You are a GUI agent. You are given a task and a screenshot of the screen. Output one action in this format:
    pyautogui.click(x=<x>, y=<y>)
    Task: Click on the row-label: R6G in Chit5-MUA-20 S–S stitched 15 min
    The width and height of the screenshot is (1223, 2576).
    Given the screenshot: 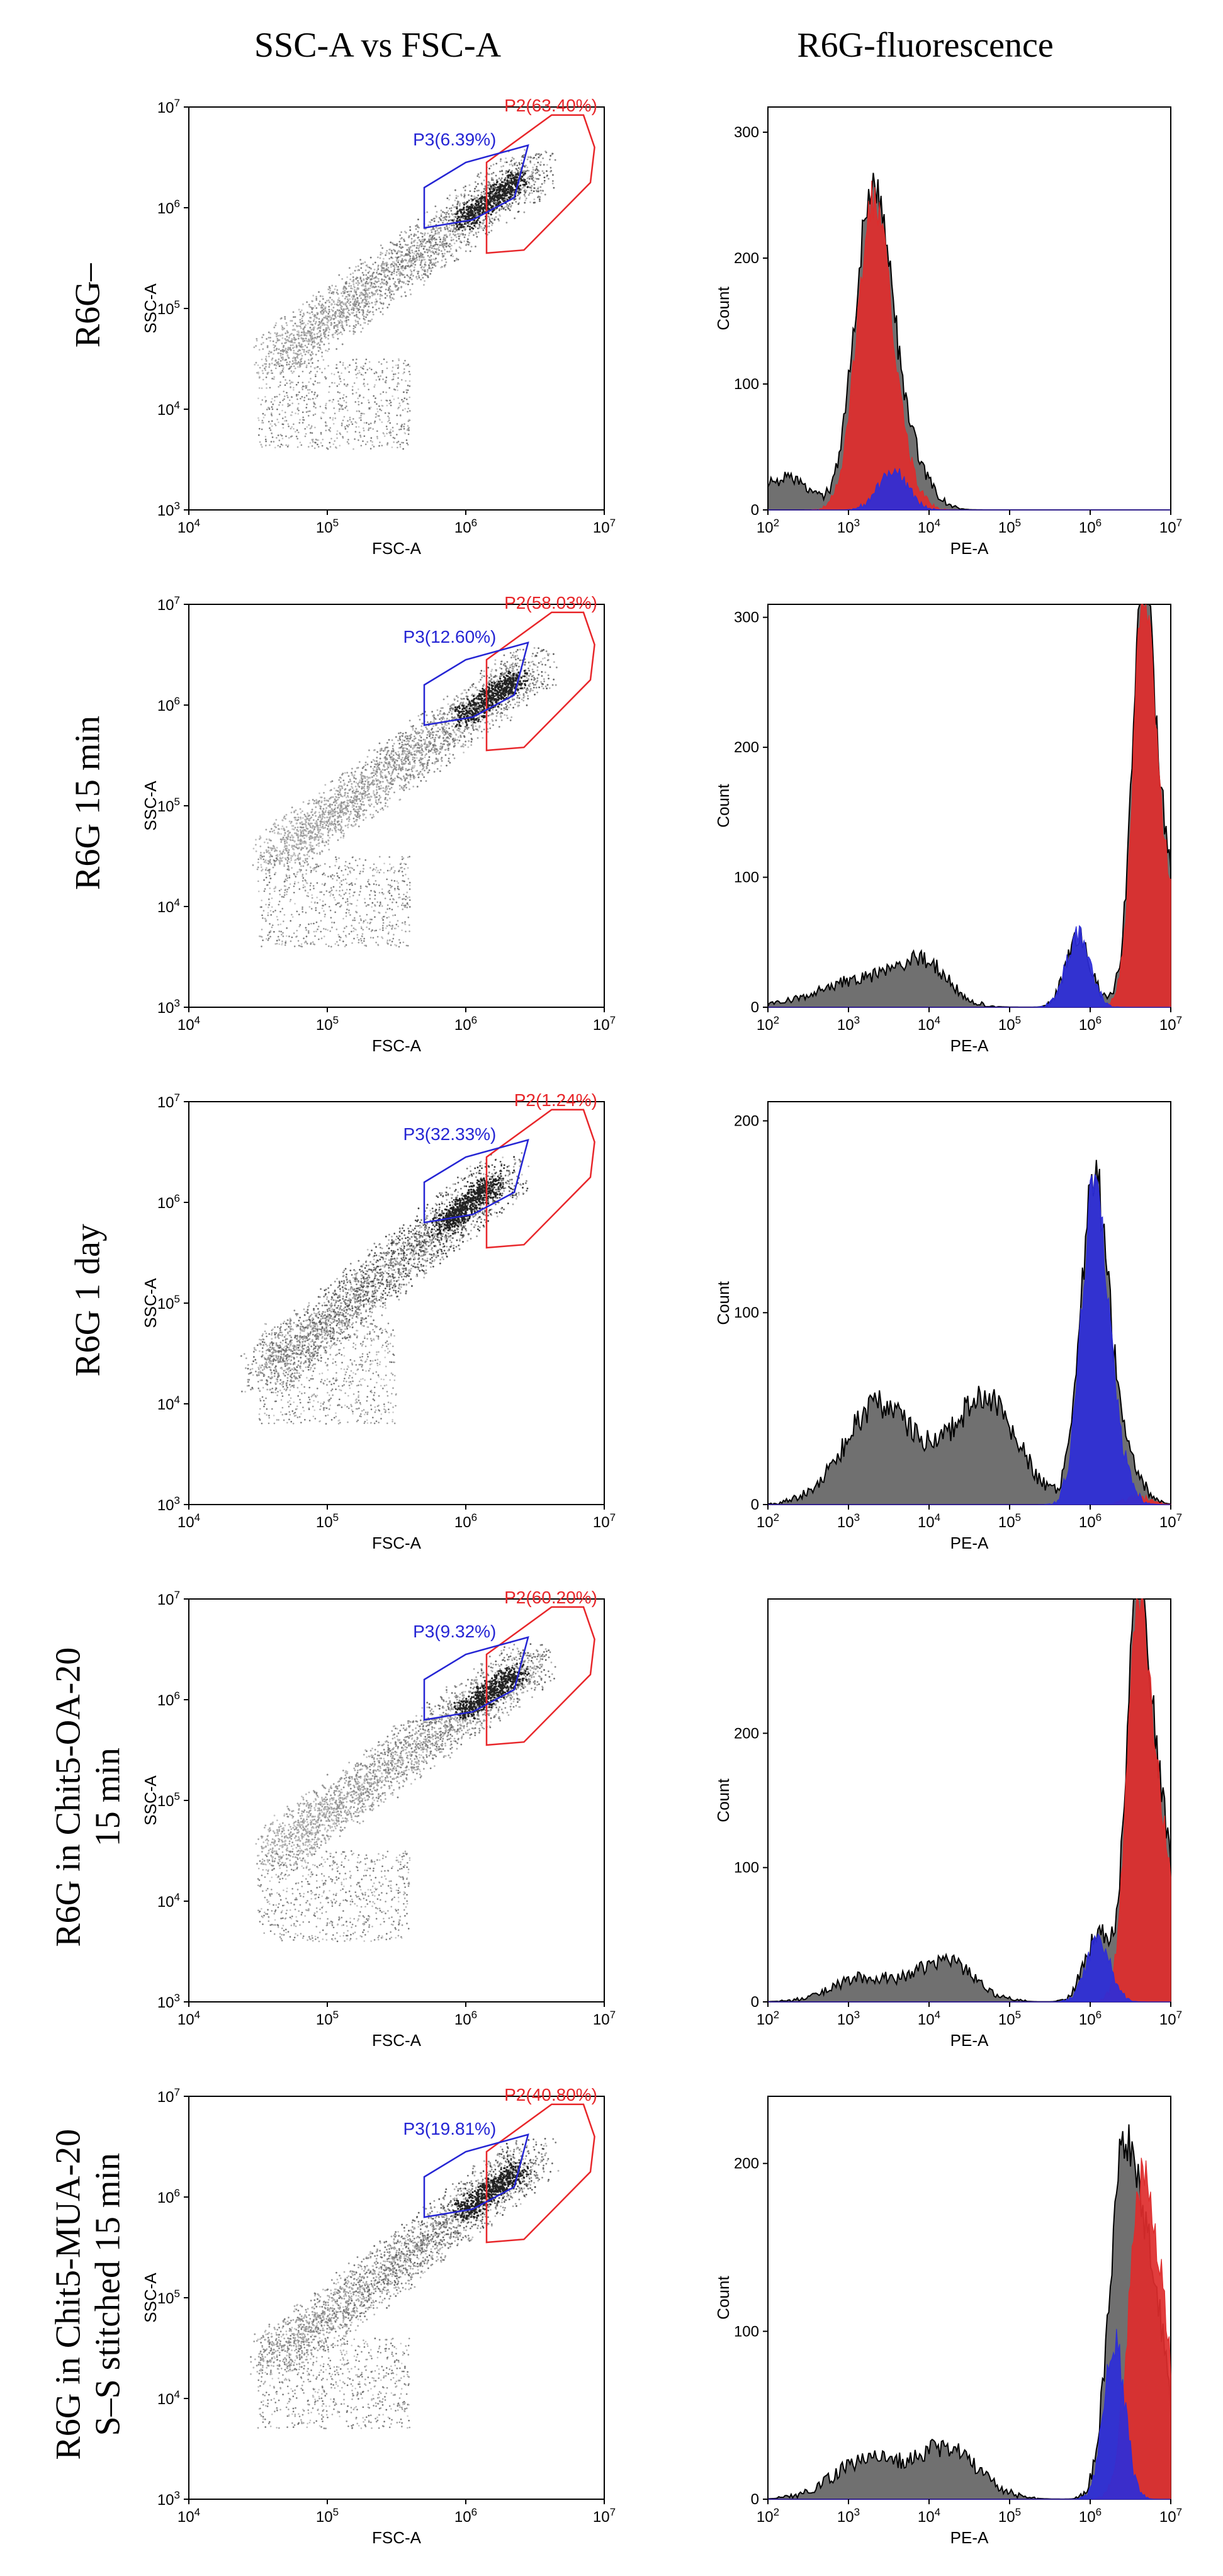 What is the action you would take?
    pyautogui.click(x=87, y=2294)
    